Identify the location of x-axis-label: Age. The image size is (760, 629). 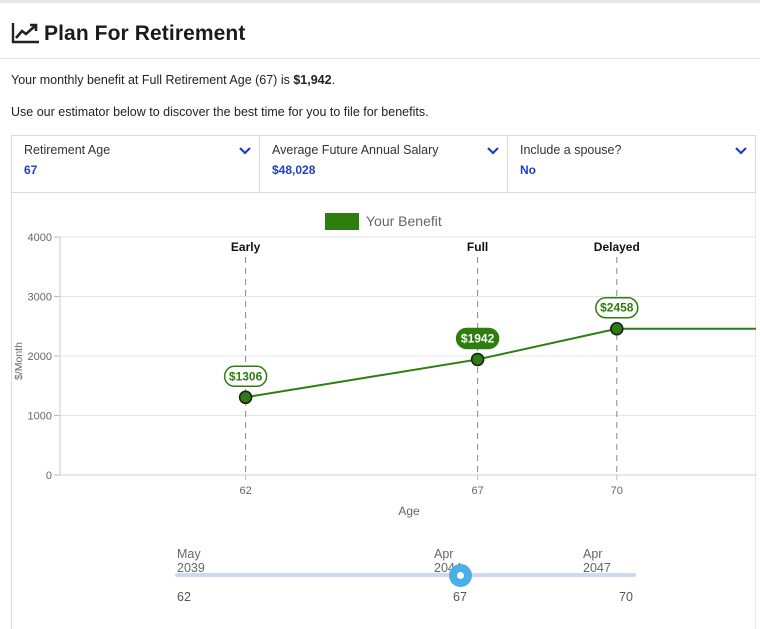
(409, 511).